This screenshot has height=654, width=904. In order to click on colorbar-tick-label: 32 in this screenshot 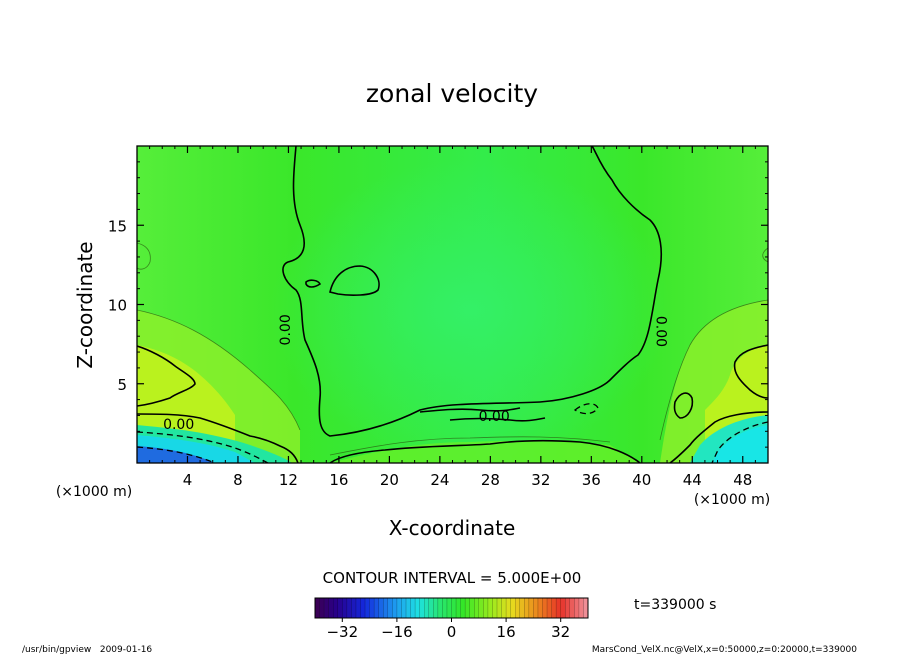, I will do `click(560, 632)`.